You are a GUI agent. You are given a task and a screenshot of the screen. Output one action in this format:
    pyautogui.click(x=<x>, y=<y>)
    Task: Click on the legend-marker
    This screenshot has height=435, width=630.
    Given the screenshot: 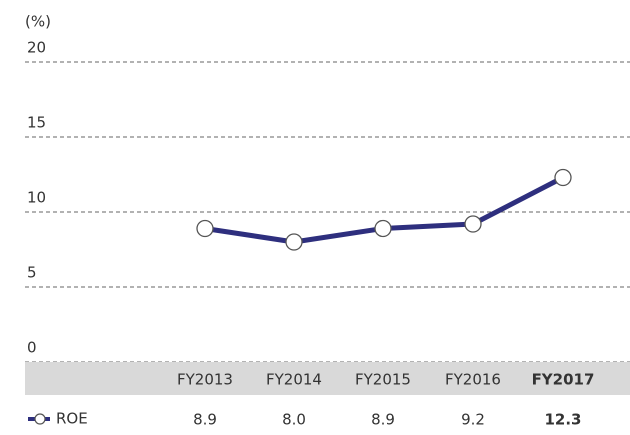 What is the action you would take?
    pyautogui.click(x=40, y=419)
    